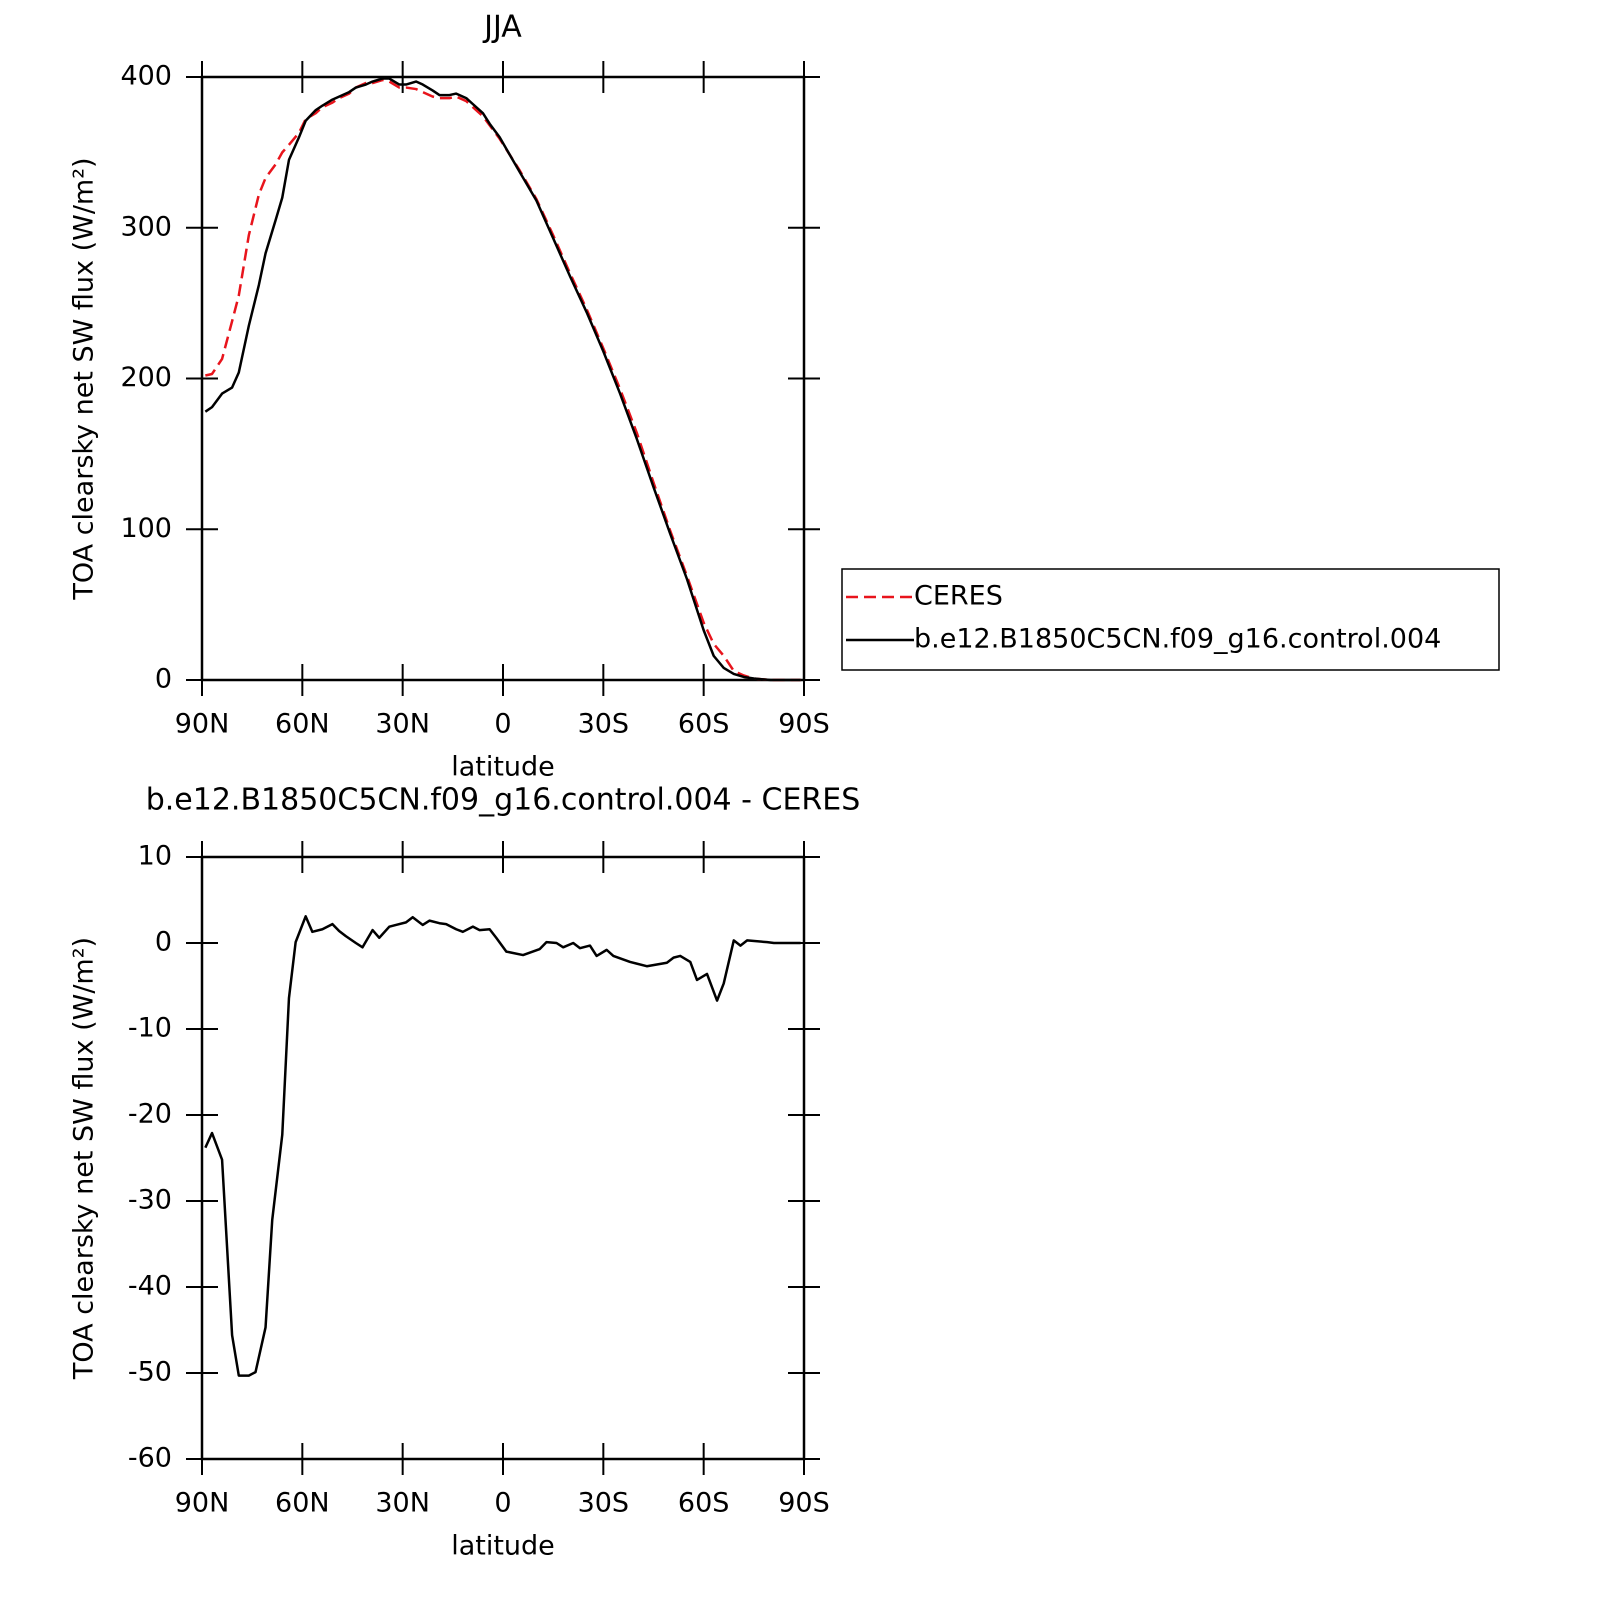  What do you see at coordinates (958, 596) in the screenshot?
I see `legend-label: CERES` at bounding box center [958, 596].